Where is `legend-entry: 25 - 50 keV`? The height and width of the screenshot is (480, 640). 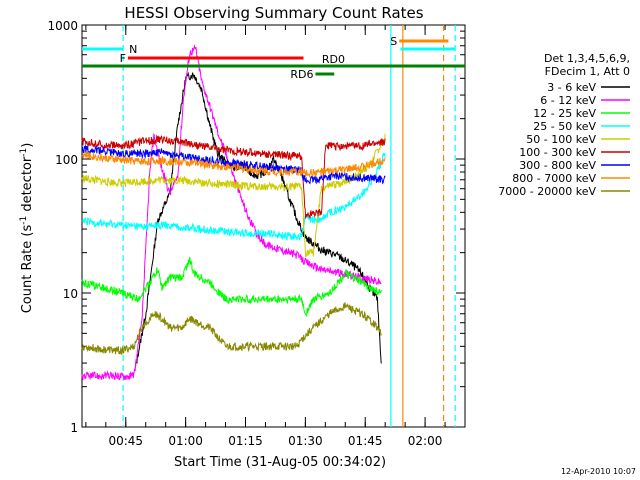
legend-entry: 25 - 50 keV is located at coordinates (564, 126).